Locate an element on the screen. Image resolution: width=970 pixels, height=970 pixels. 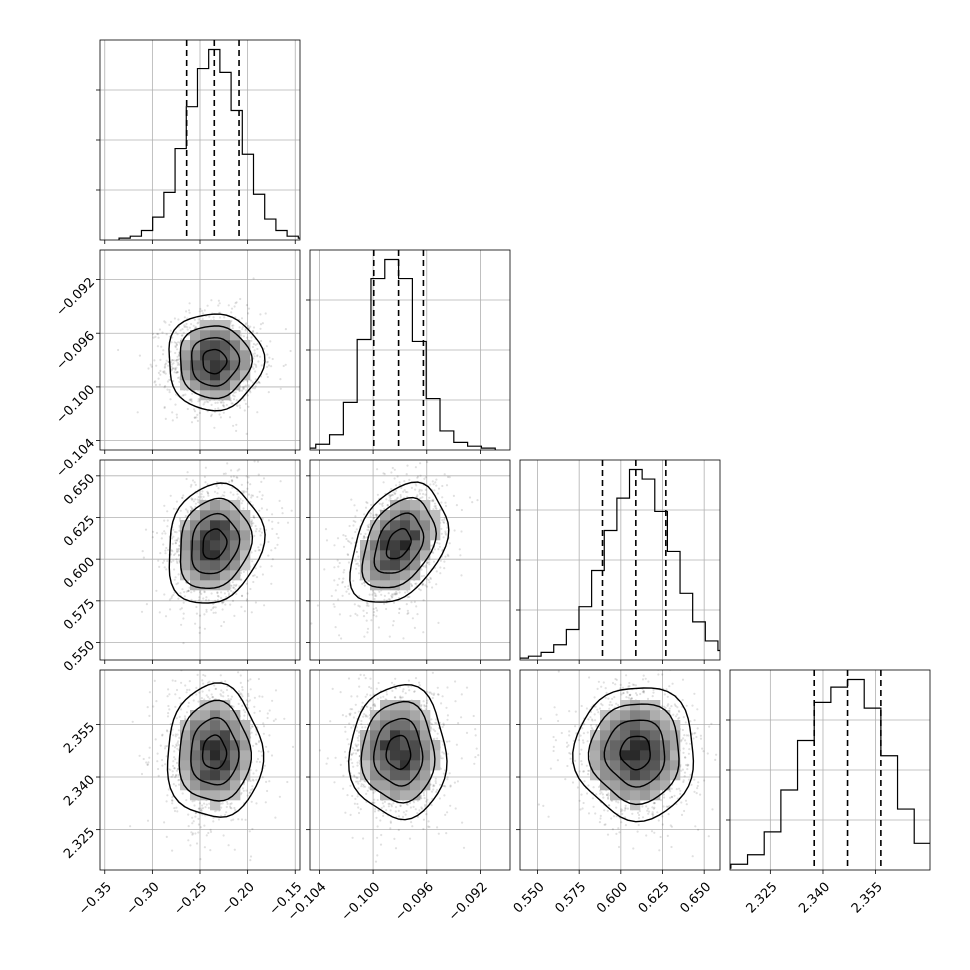
panel-content is located at coordinates (200, 350).